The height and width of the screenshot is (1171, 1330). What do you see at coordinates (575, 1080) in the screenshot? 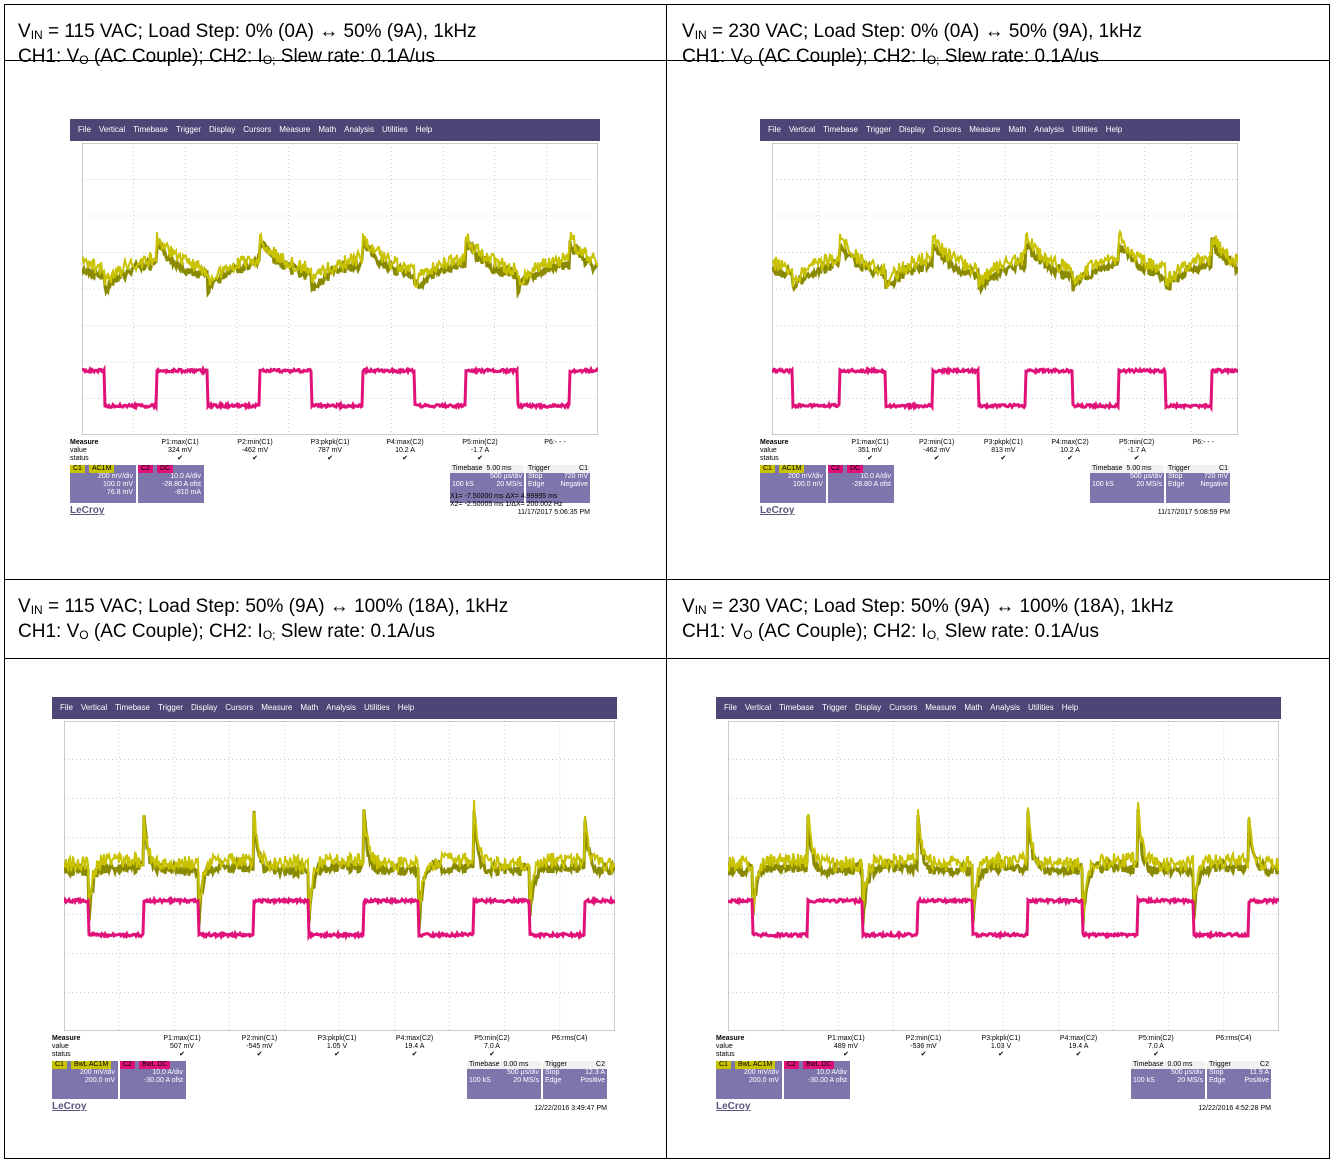
I see `trigger-box: Trigger C2 Stop 12.3 A Edge Positive` at bounding box center [575, 1080].